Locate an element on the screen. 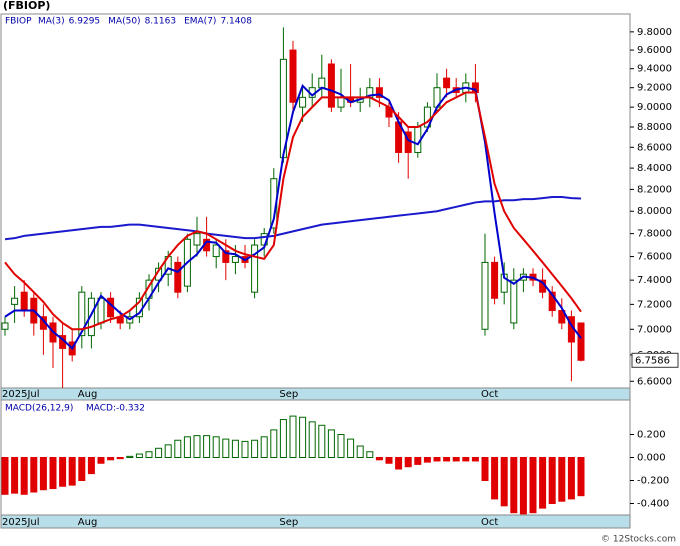 Image resolution: width=680 pixels, height=546 pixels. legend-value: 7.1408 is located at coordinates (236, 22).